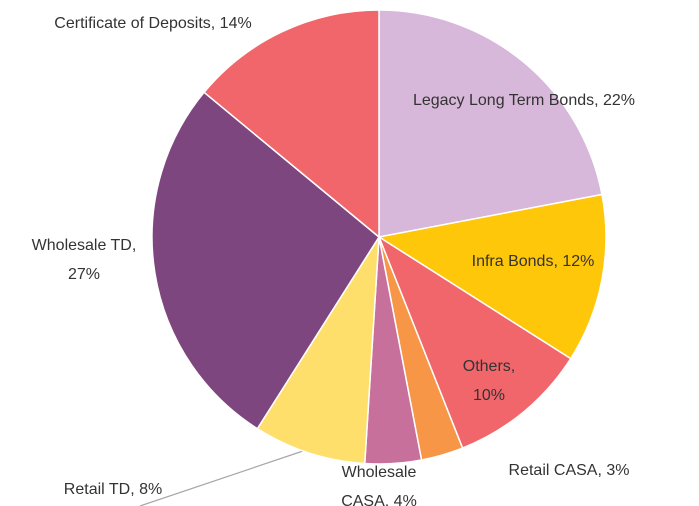  I want to click on data-label: Others,, so click(489, 366).